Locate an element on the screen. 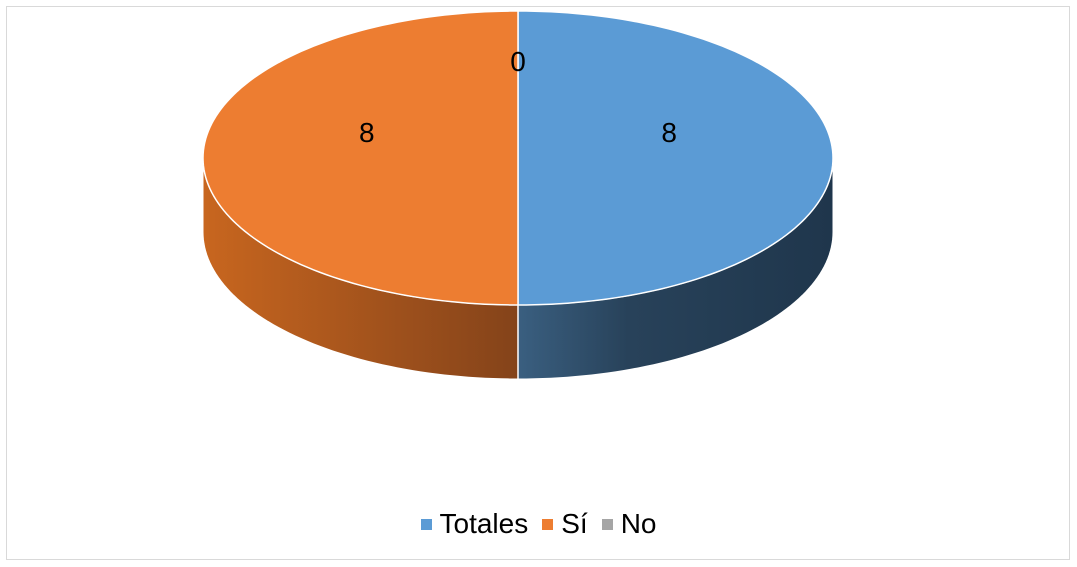 This screenshot has height=567, width=1077. data-label-totales: 8 is located at coordinates (669, 132).